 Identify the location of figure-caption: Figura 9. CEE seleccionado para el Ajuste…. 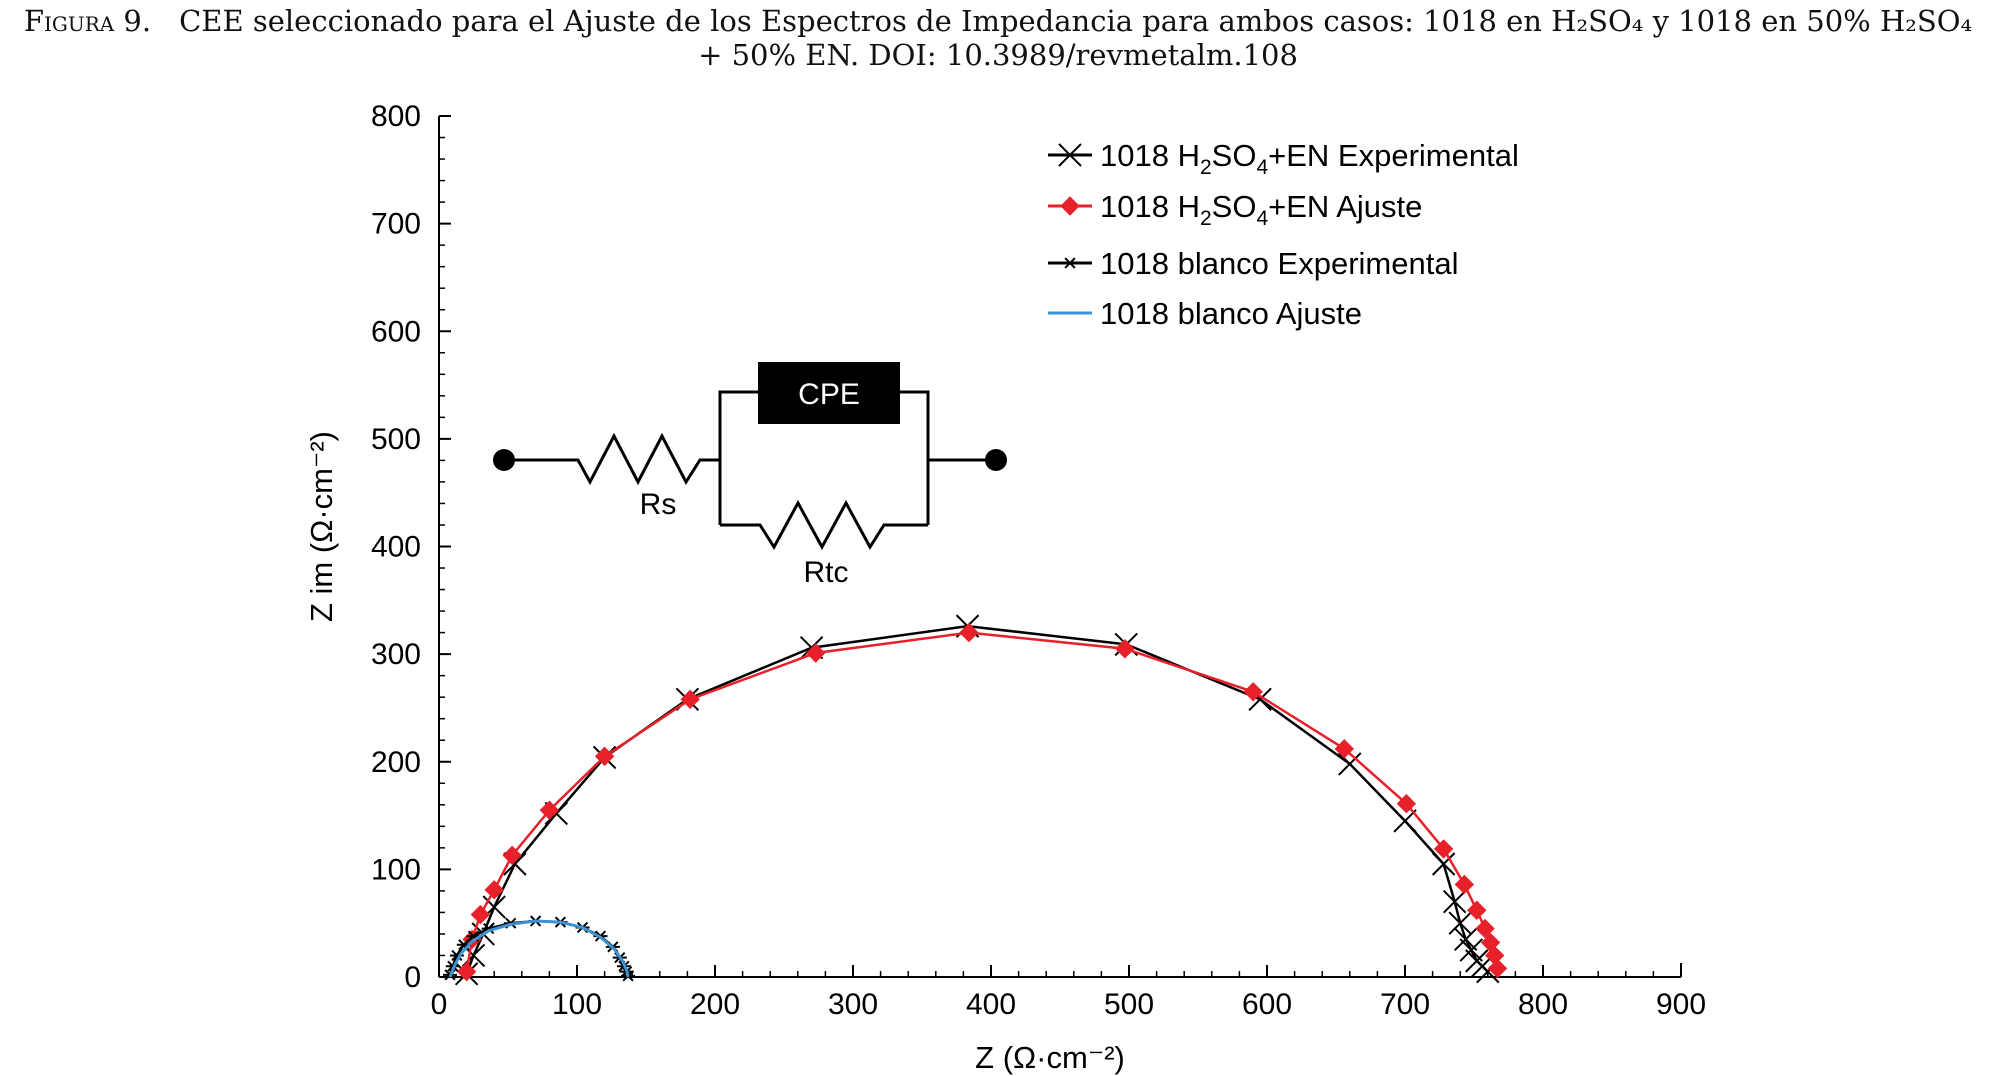
(998, 38).